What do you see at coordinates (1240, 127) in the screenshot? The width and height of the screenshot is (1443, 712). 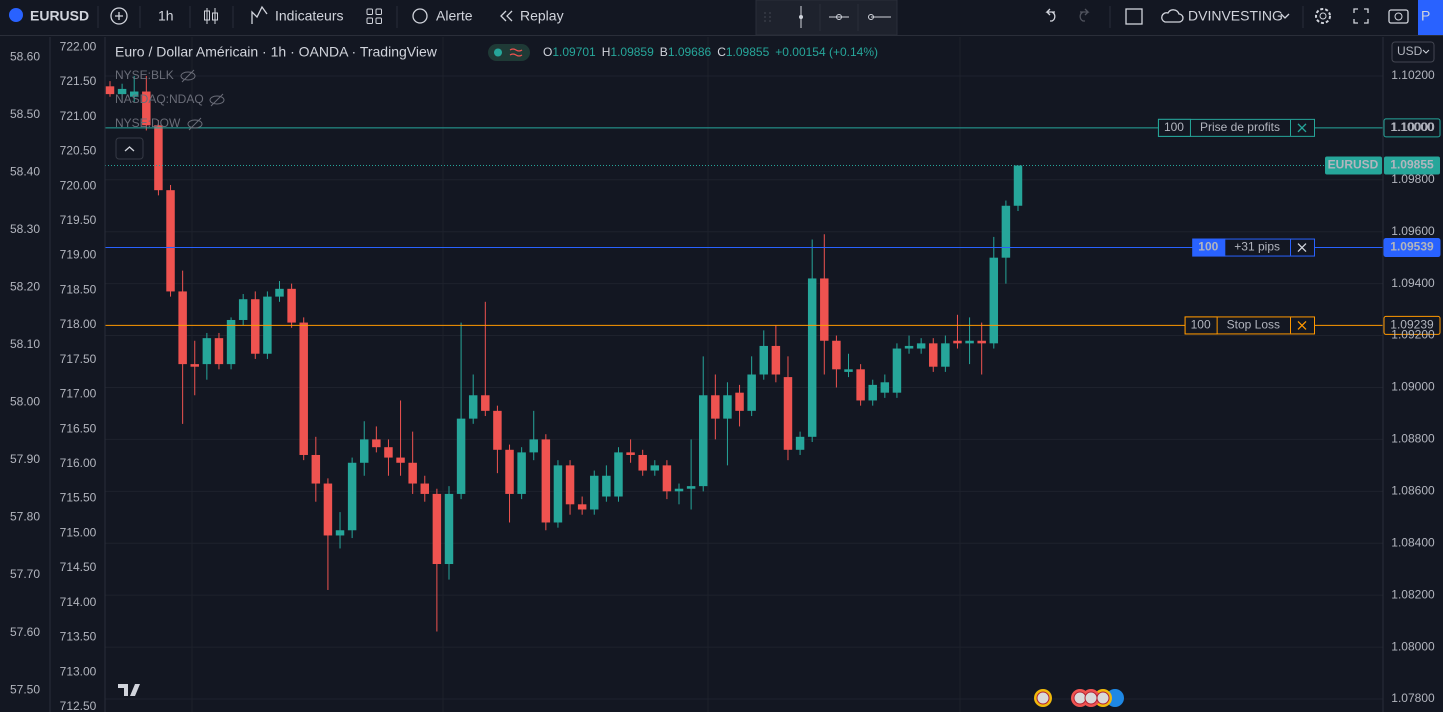 I see `order-name: Prise de profits` at bounding box center [1240, 127].